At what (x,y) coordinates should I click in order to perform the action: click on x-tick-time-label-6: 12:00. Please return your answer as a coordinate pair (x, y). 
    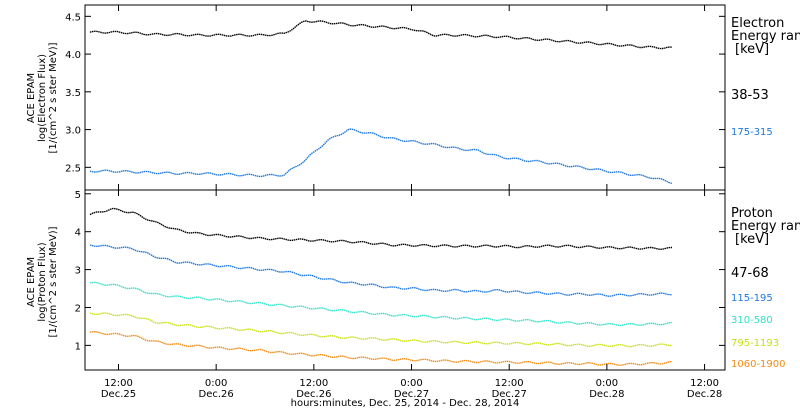
    Looking at the image, I should click on (704, 383).